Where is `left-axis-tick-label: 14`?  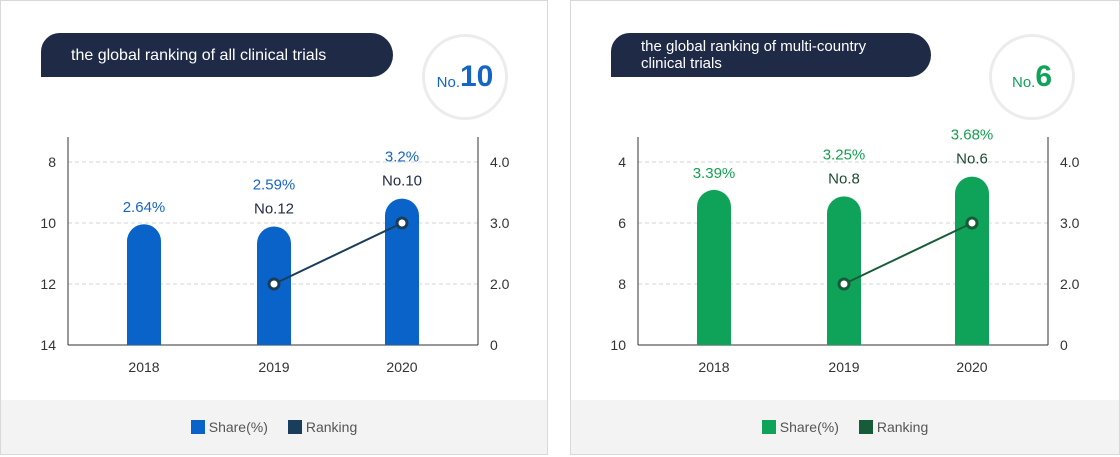
left-axis-tick-label: 14 is located at coordinates (48, 345).